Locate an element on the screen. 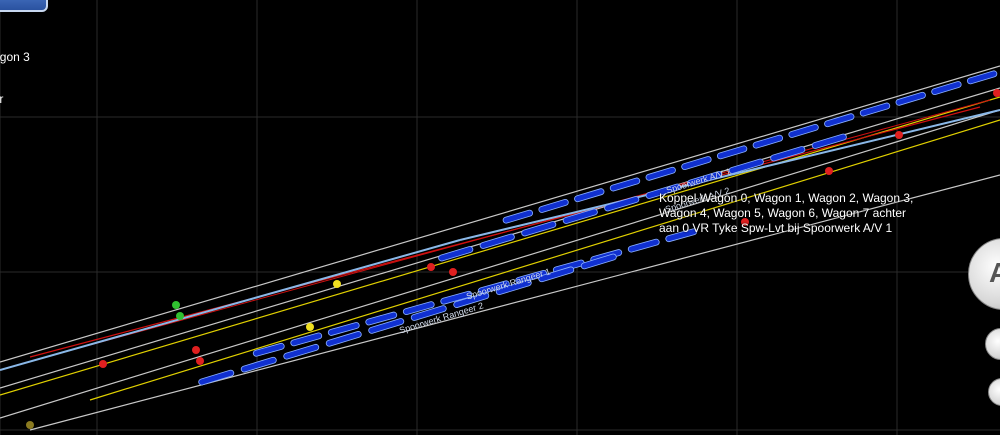 The image size is (1000, 435). side-action-glyph: A is located at coordinates (994, 272).